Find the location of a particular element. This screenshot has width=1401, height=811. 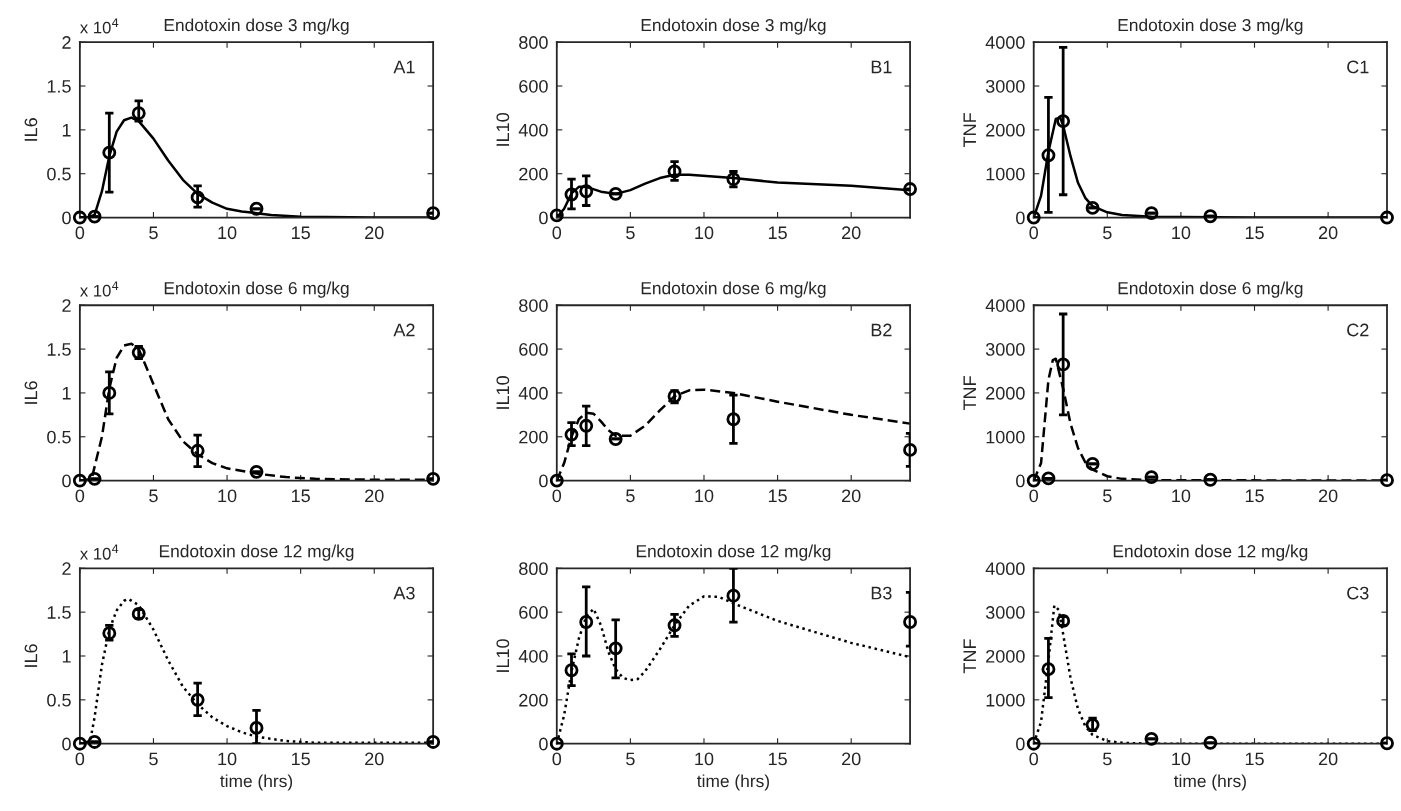

annotation: A3 is located at coordinates (404, 593).